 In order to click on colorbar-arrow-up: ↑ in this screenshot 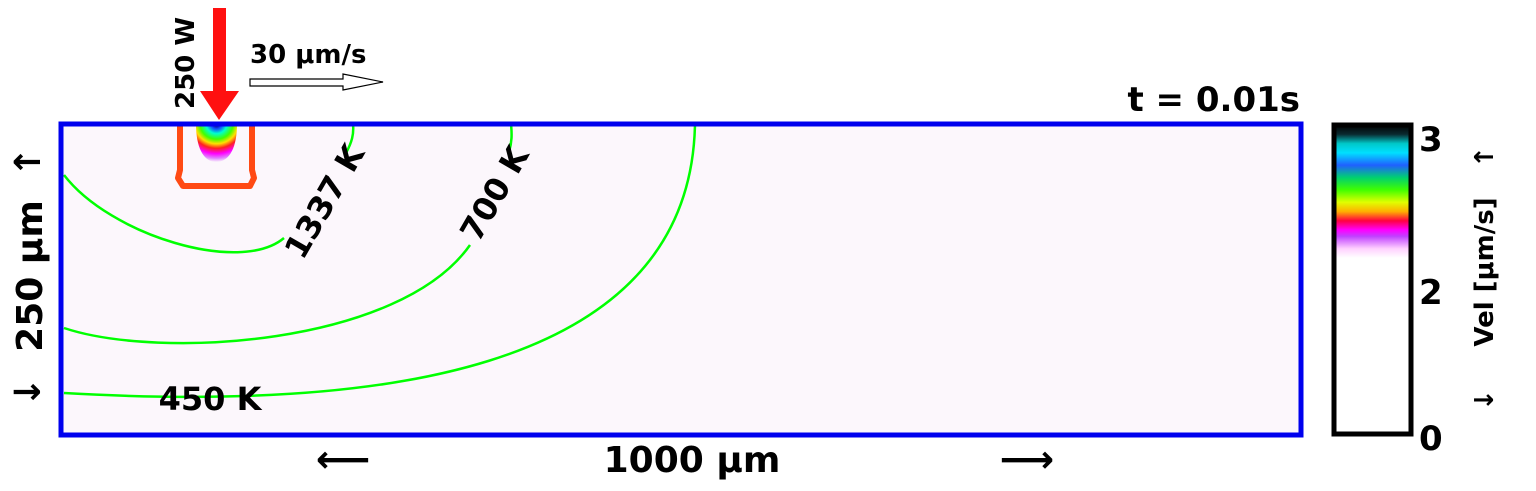, I will do `click(1485, 157)`.